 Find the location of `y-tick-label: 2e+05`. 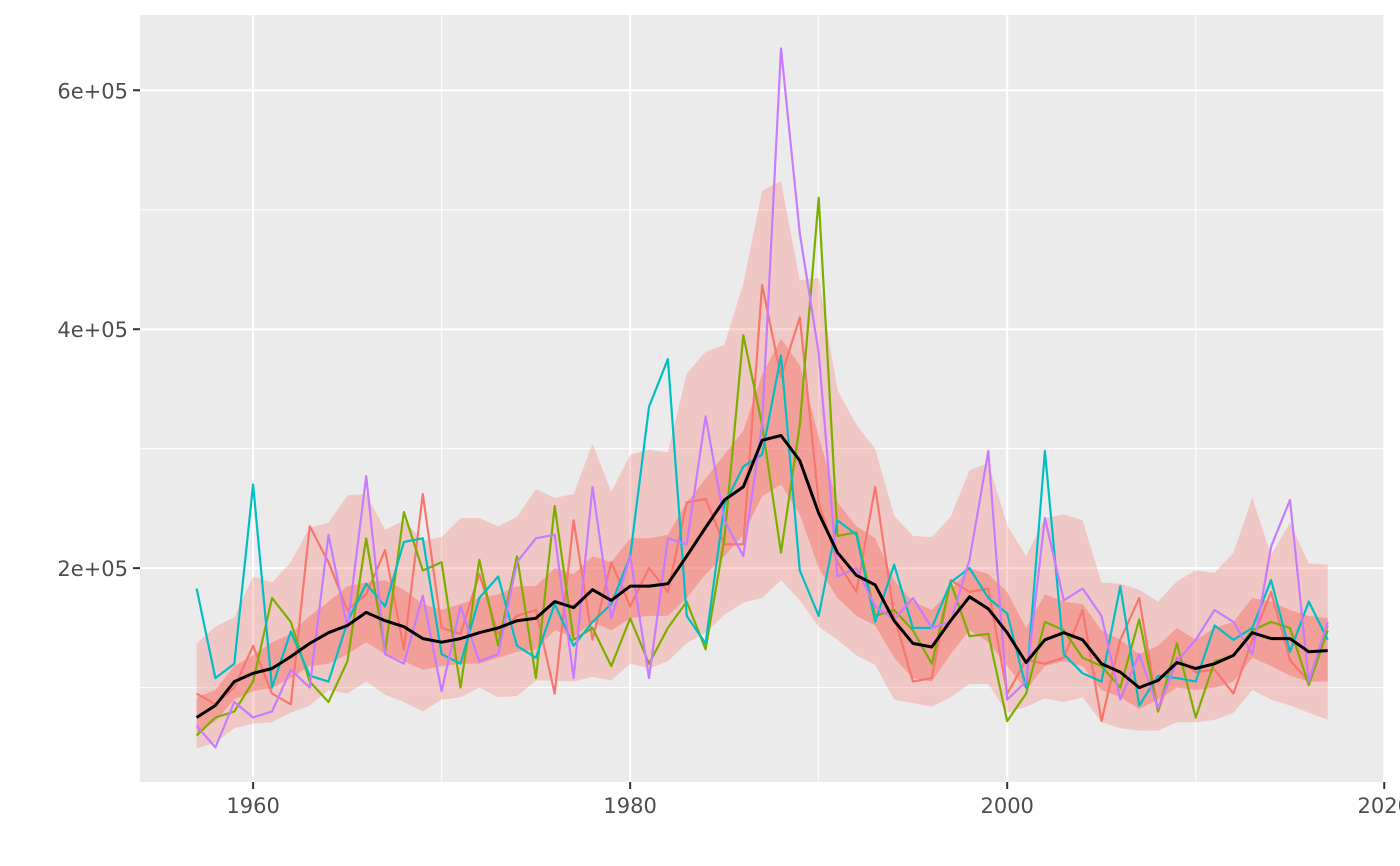

y-tick-label: 2e+05 is located at coordinates (92, 569).